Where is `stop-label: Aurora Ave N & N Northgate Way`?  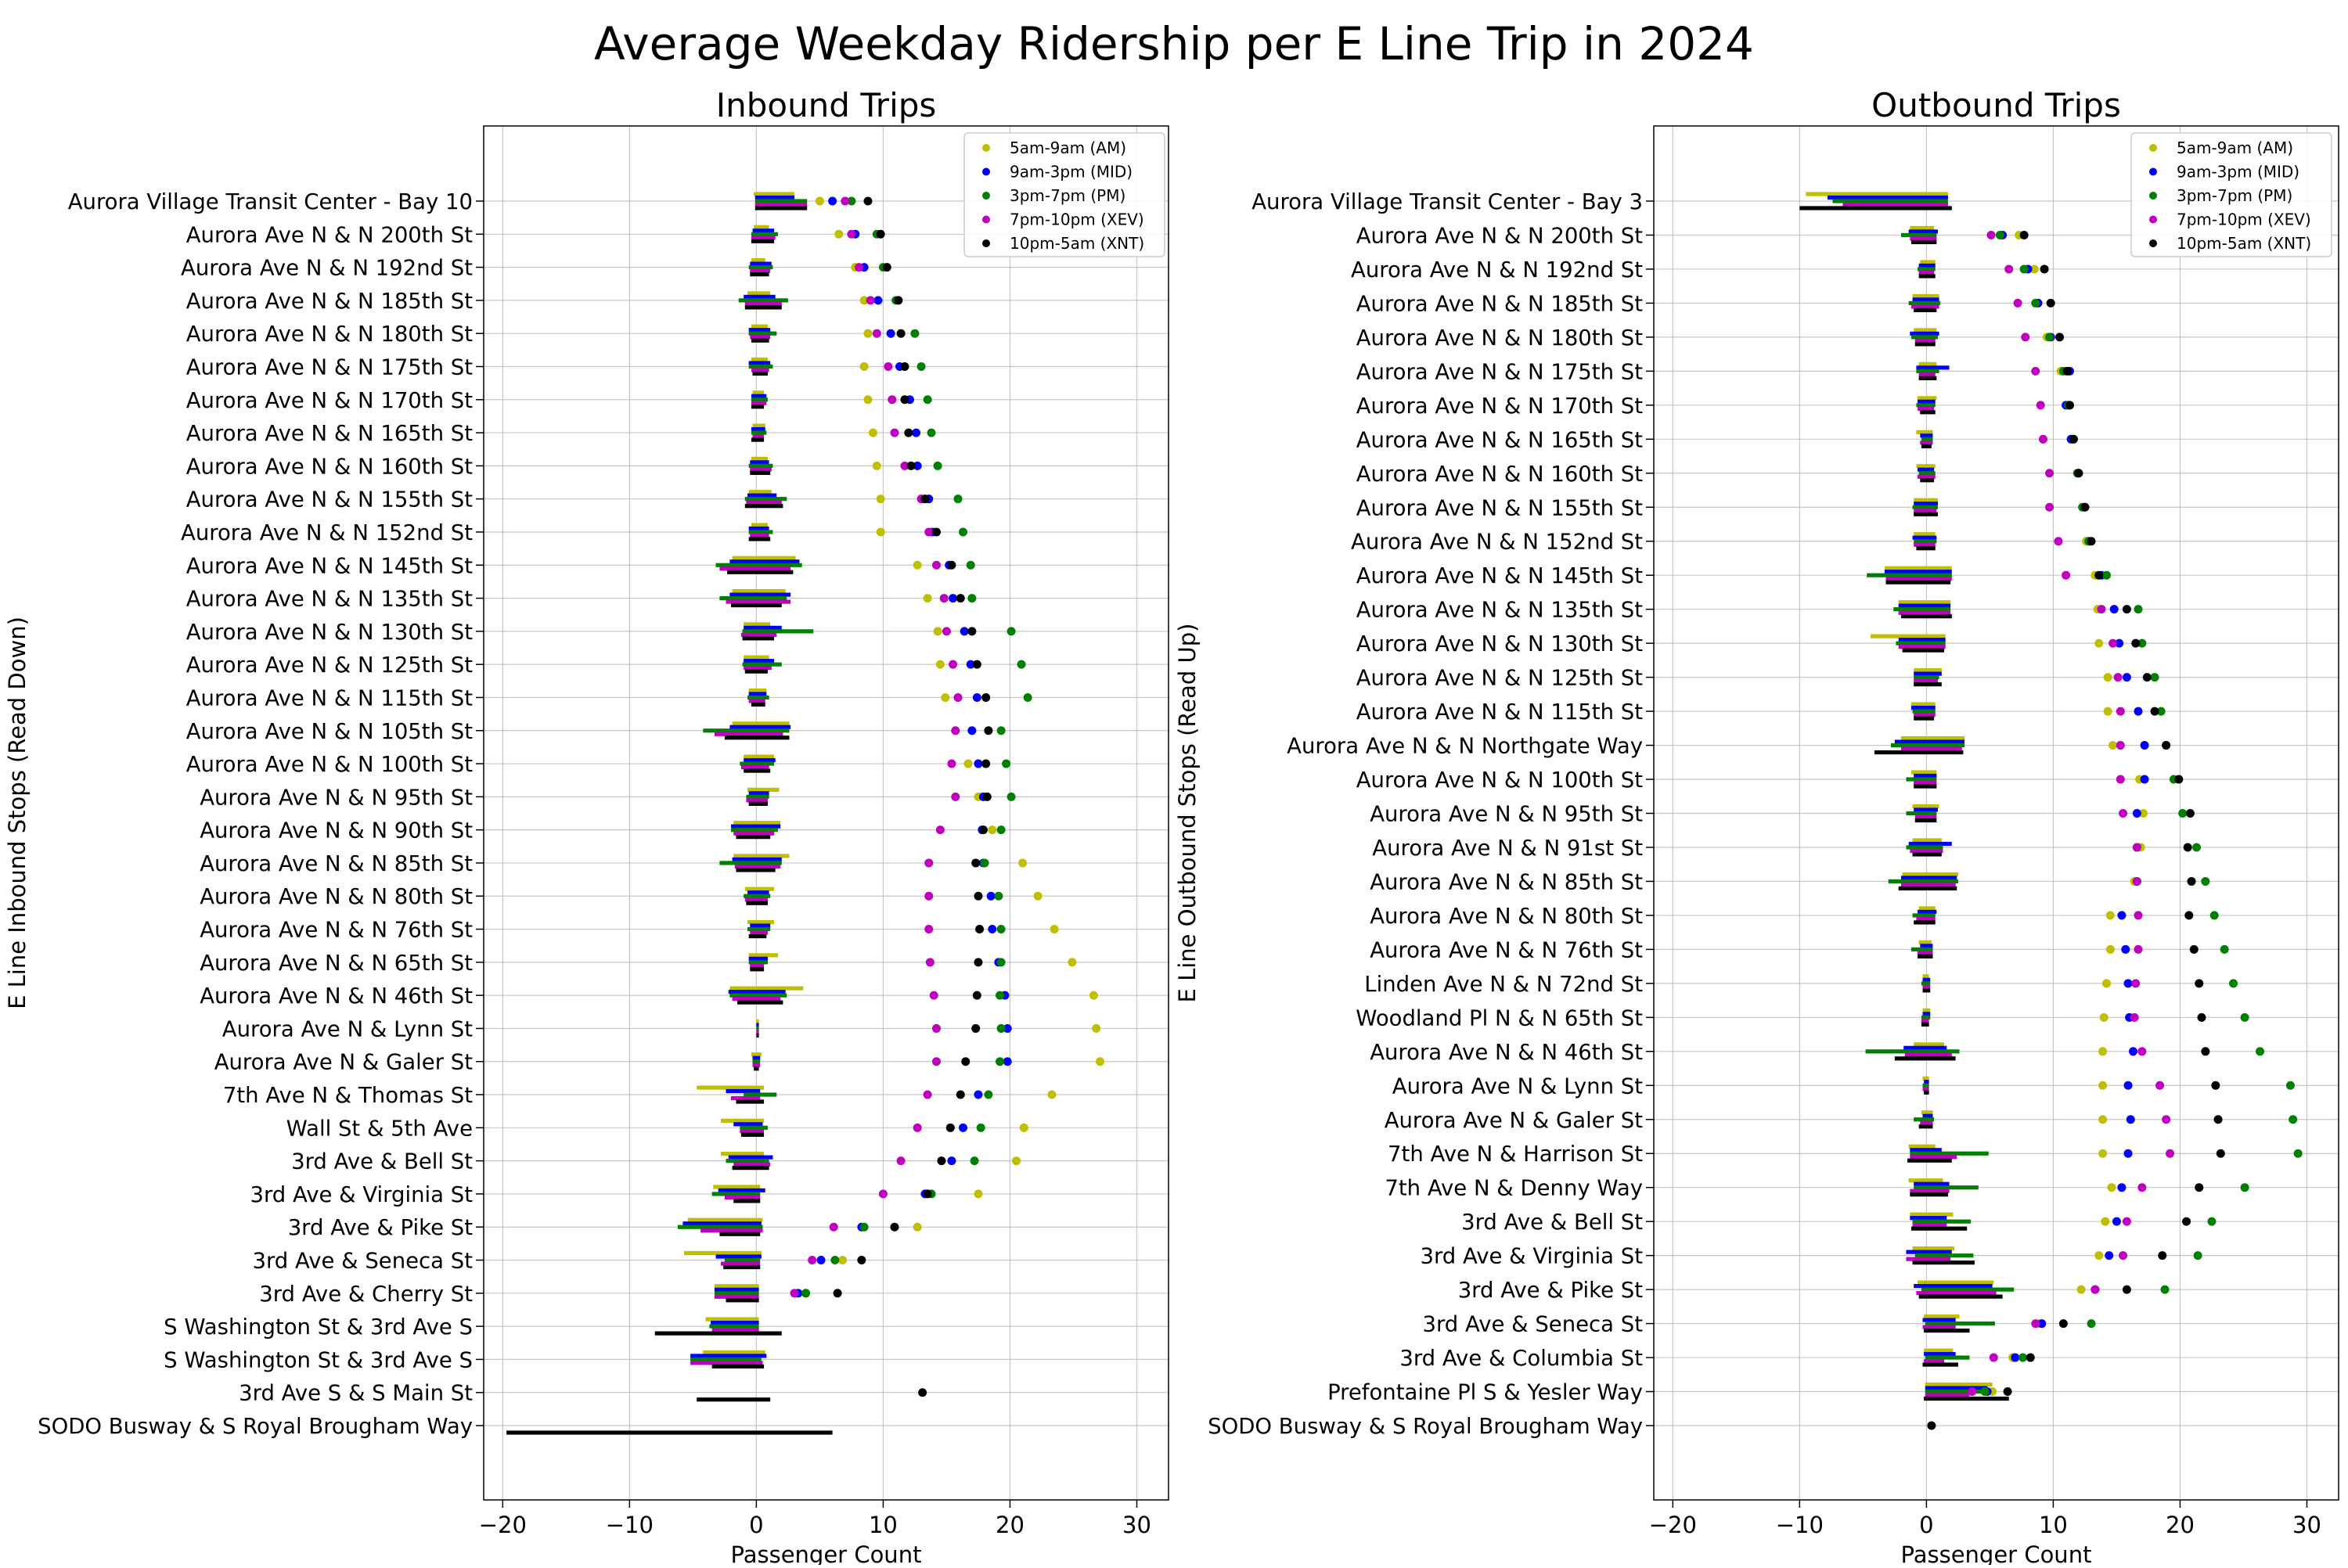
stop-label: Aurora Ave N & N Northgate Way is located at coordinates (1465, 746).